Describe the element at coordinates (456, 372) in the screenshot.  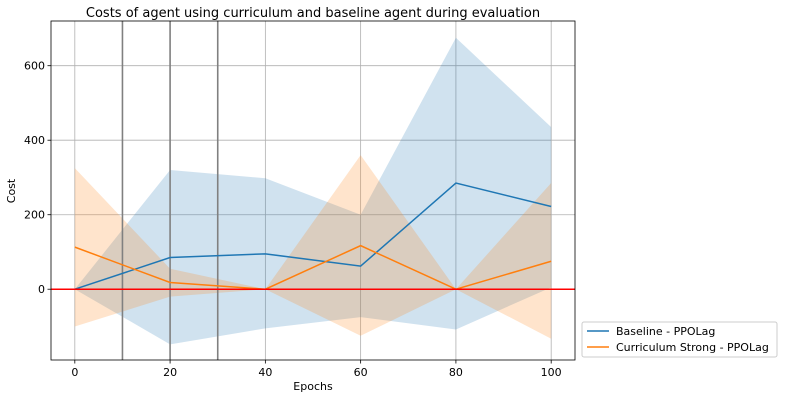
I see `x-tick-label: 80` at that location.